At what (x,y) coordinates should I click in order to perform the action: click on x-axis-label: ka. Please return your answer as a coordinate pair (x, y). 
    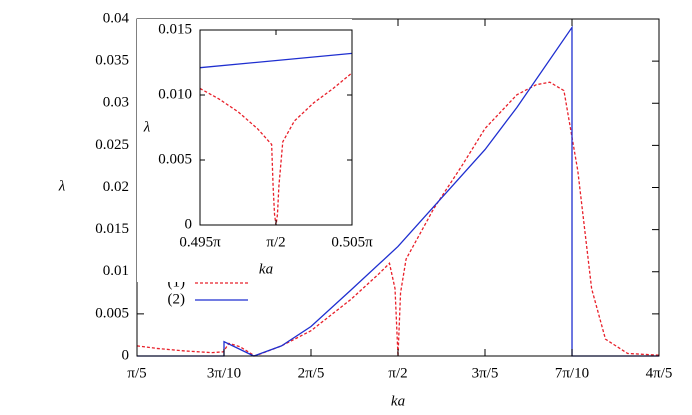
    Looking at the image, I should click on (398, 401).